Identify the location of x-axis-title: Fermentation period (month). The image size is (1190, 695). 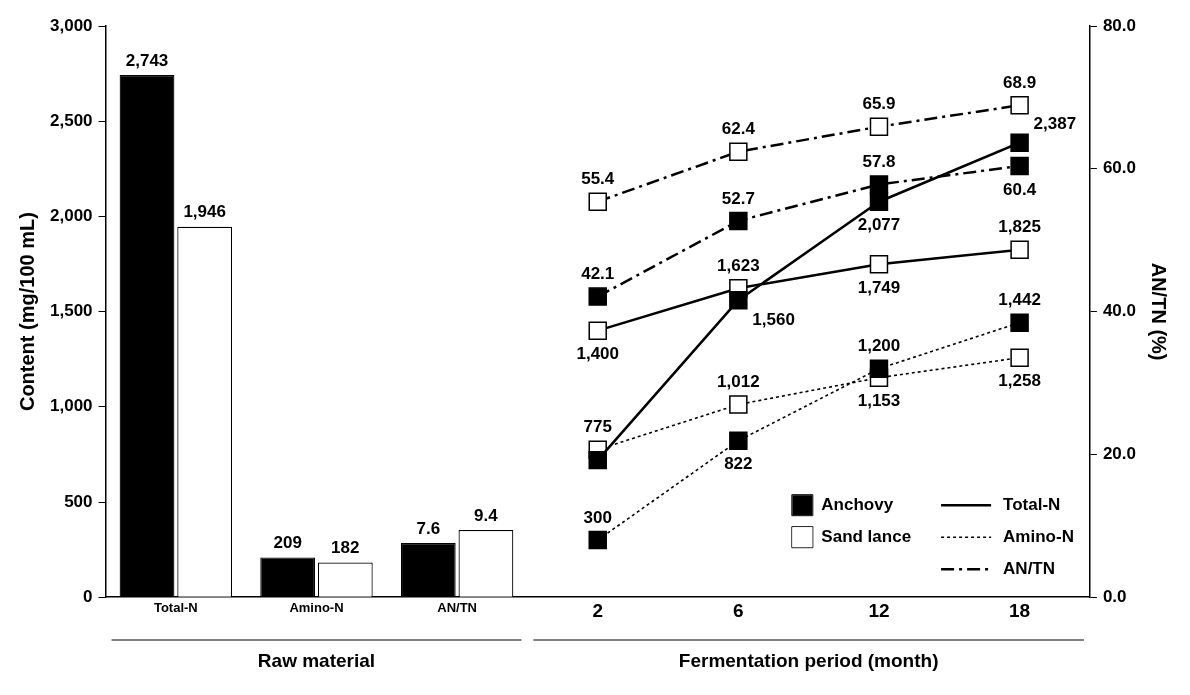
(808, 660).